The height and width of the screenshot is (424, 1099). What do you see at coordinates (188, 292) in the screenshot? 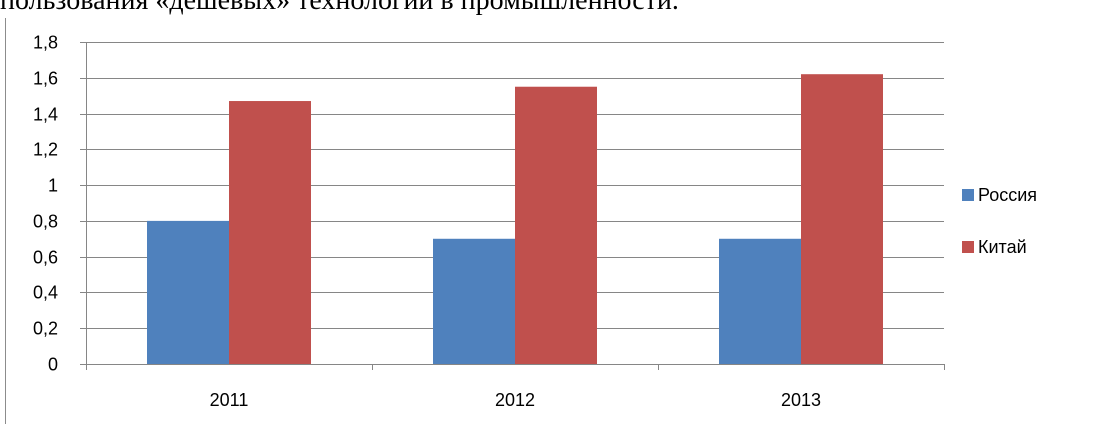
I see `bar-series1-2011` at bounding box center [188, 292].